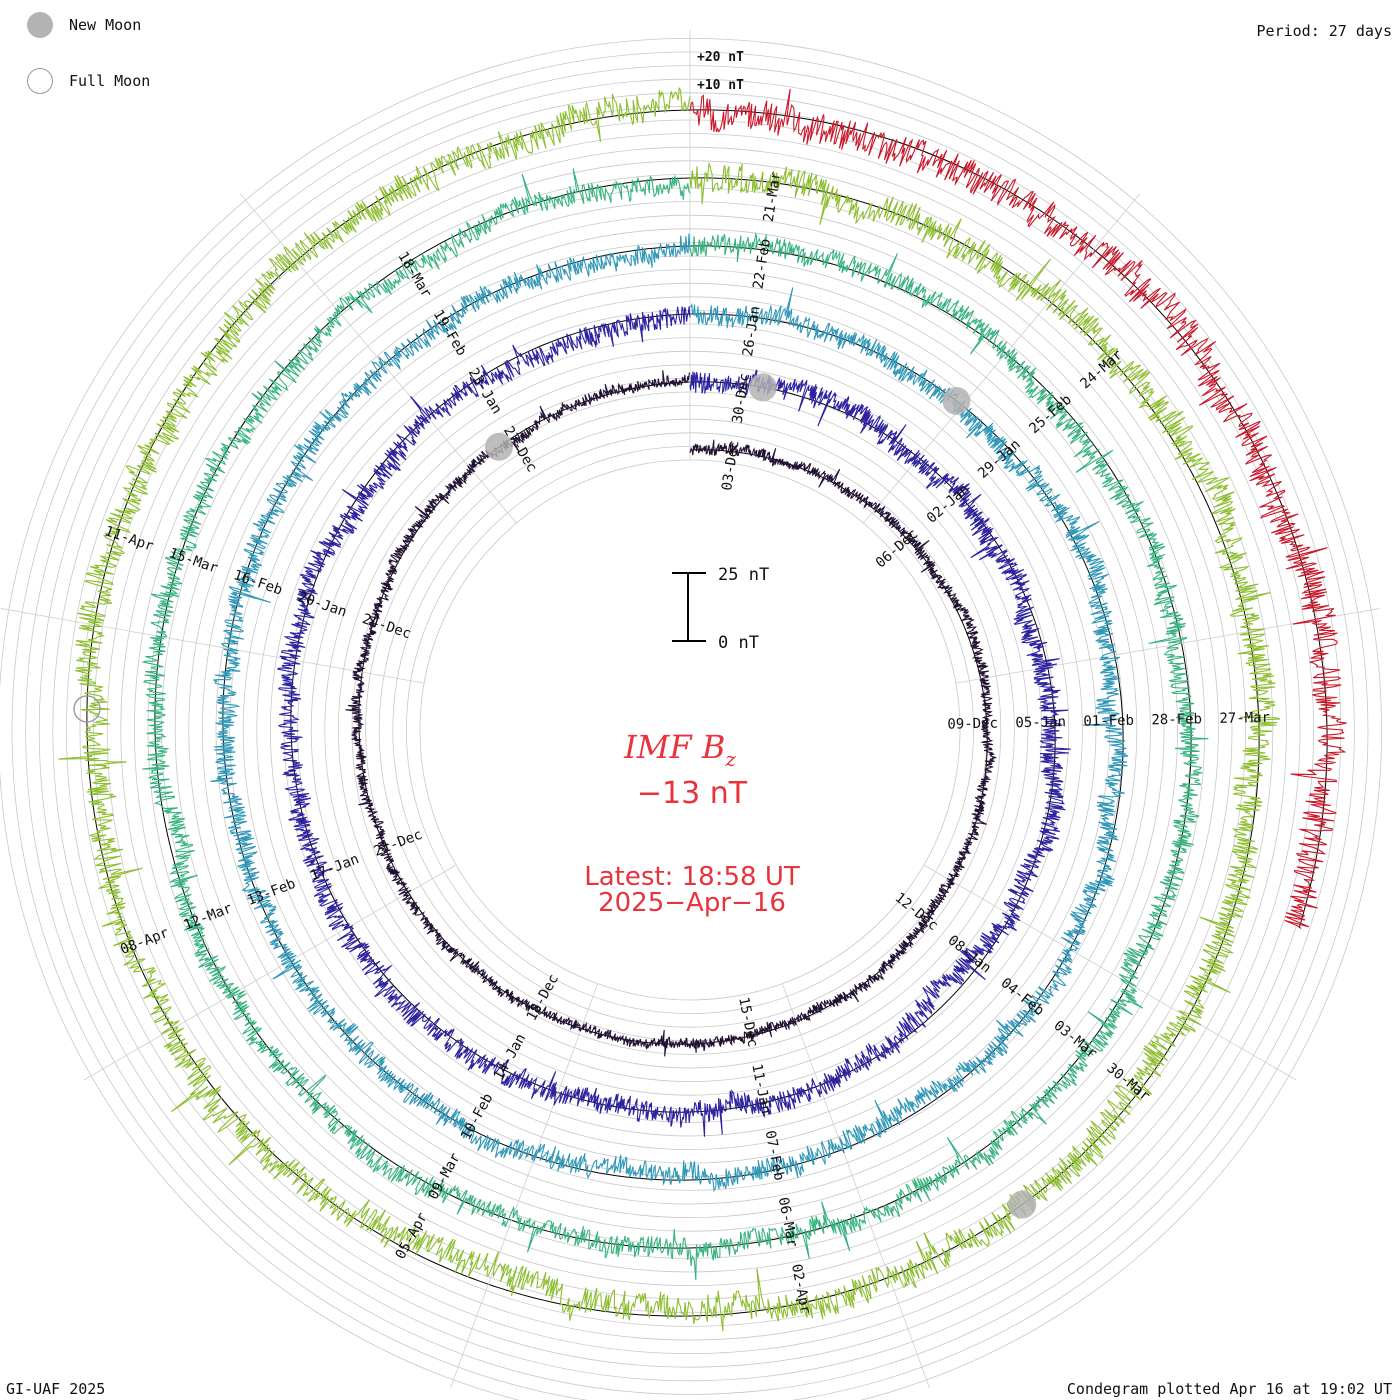  Describe the element at coordinates (720, 609) in the screenshot. I see `scale-bar: 25 nT 0 nT` at that location.